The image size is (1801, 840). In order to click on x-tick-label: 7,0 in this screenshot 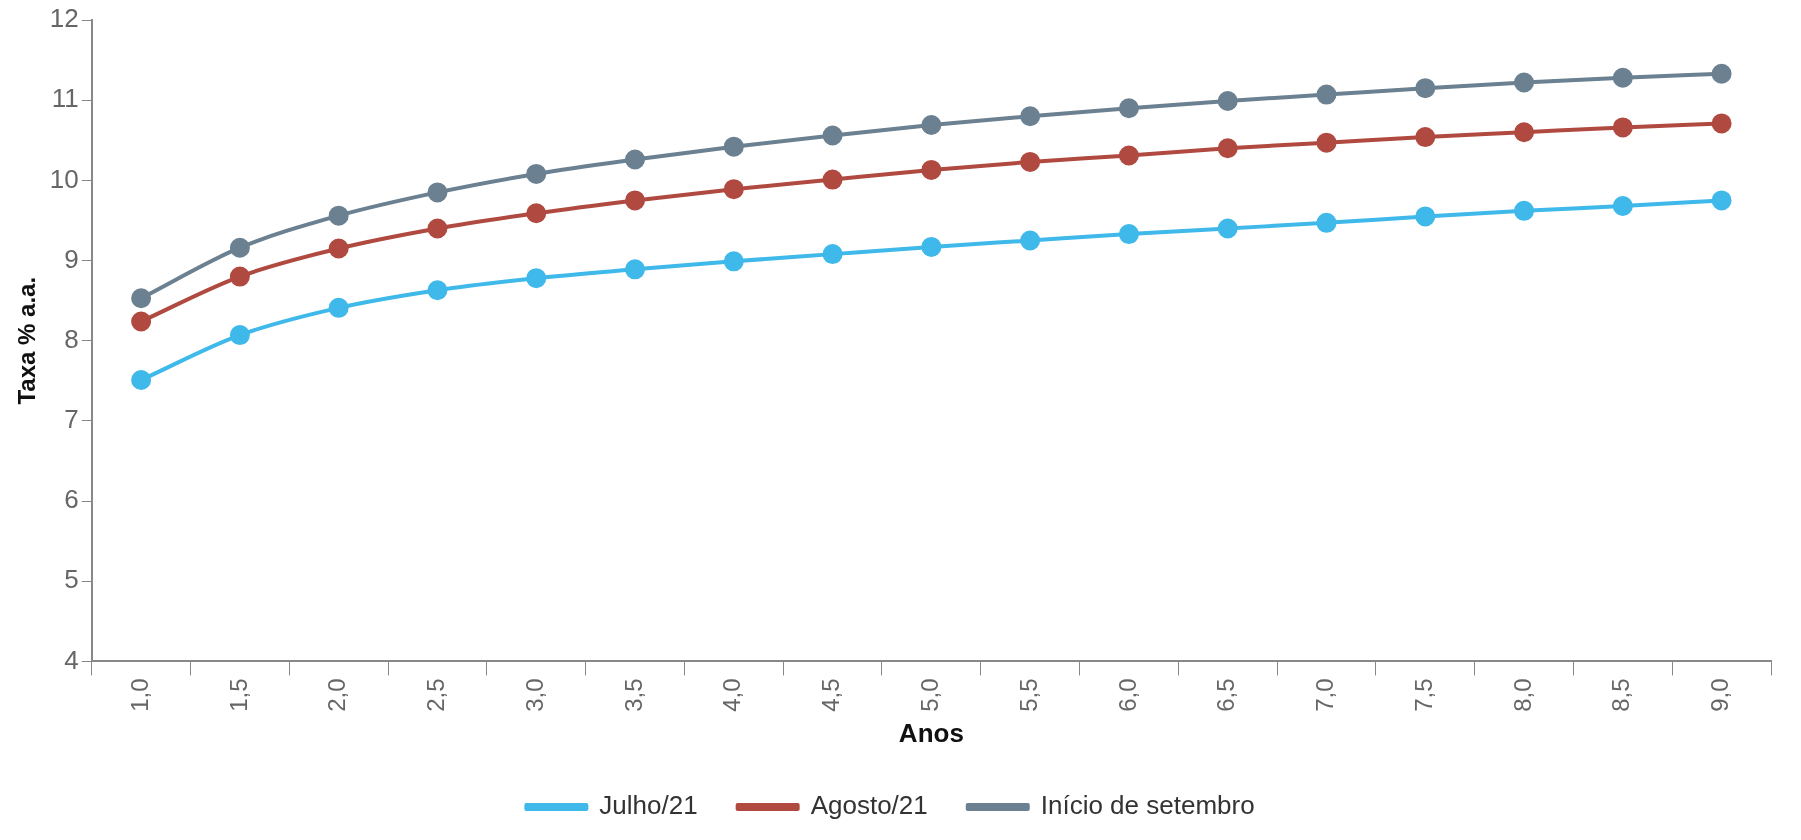, I will do `click(1325, 695)`.